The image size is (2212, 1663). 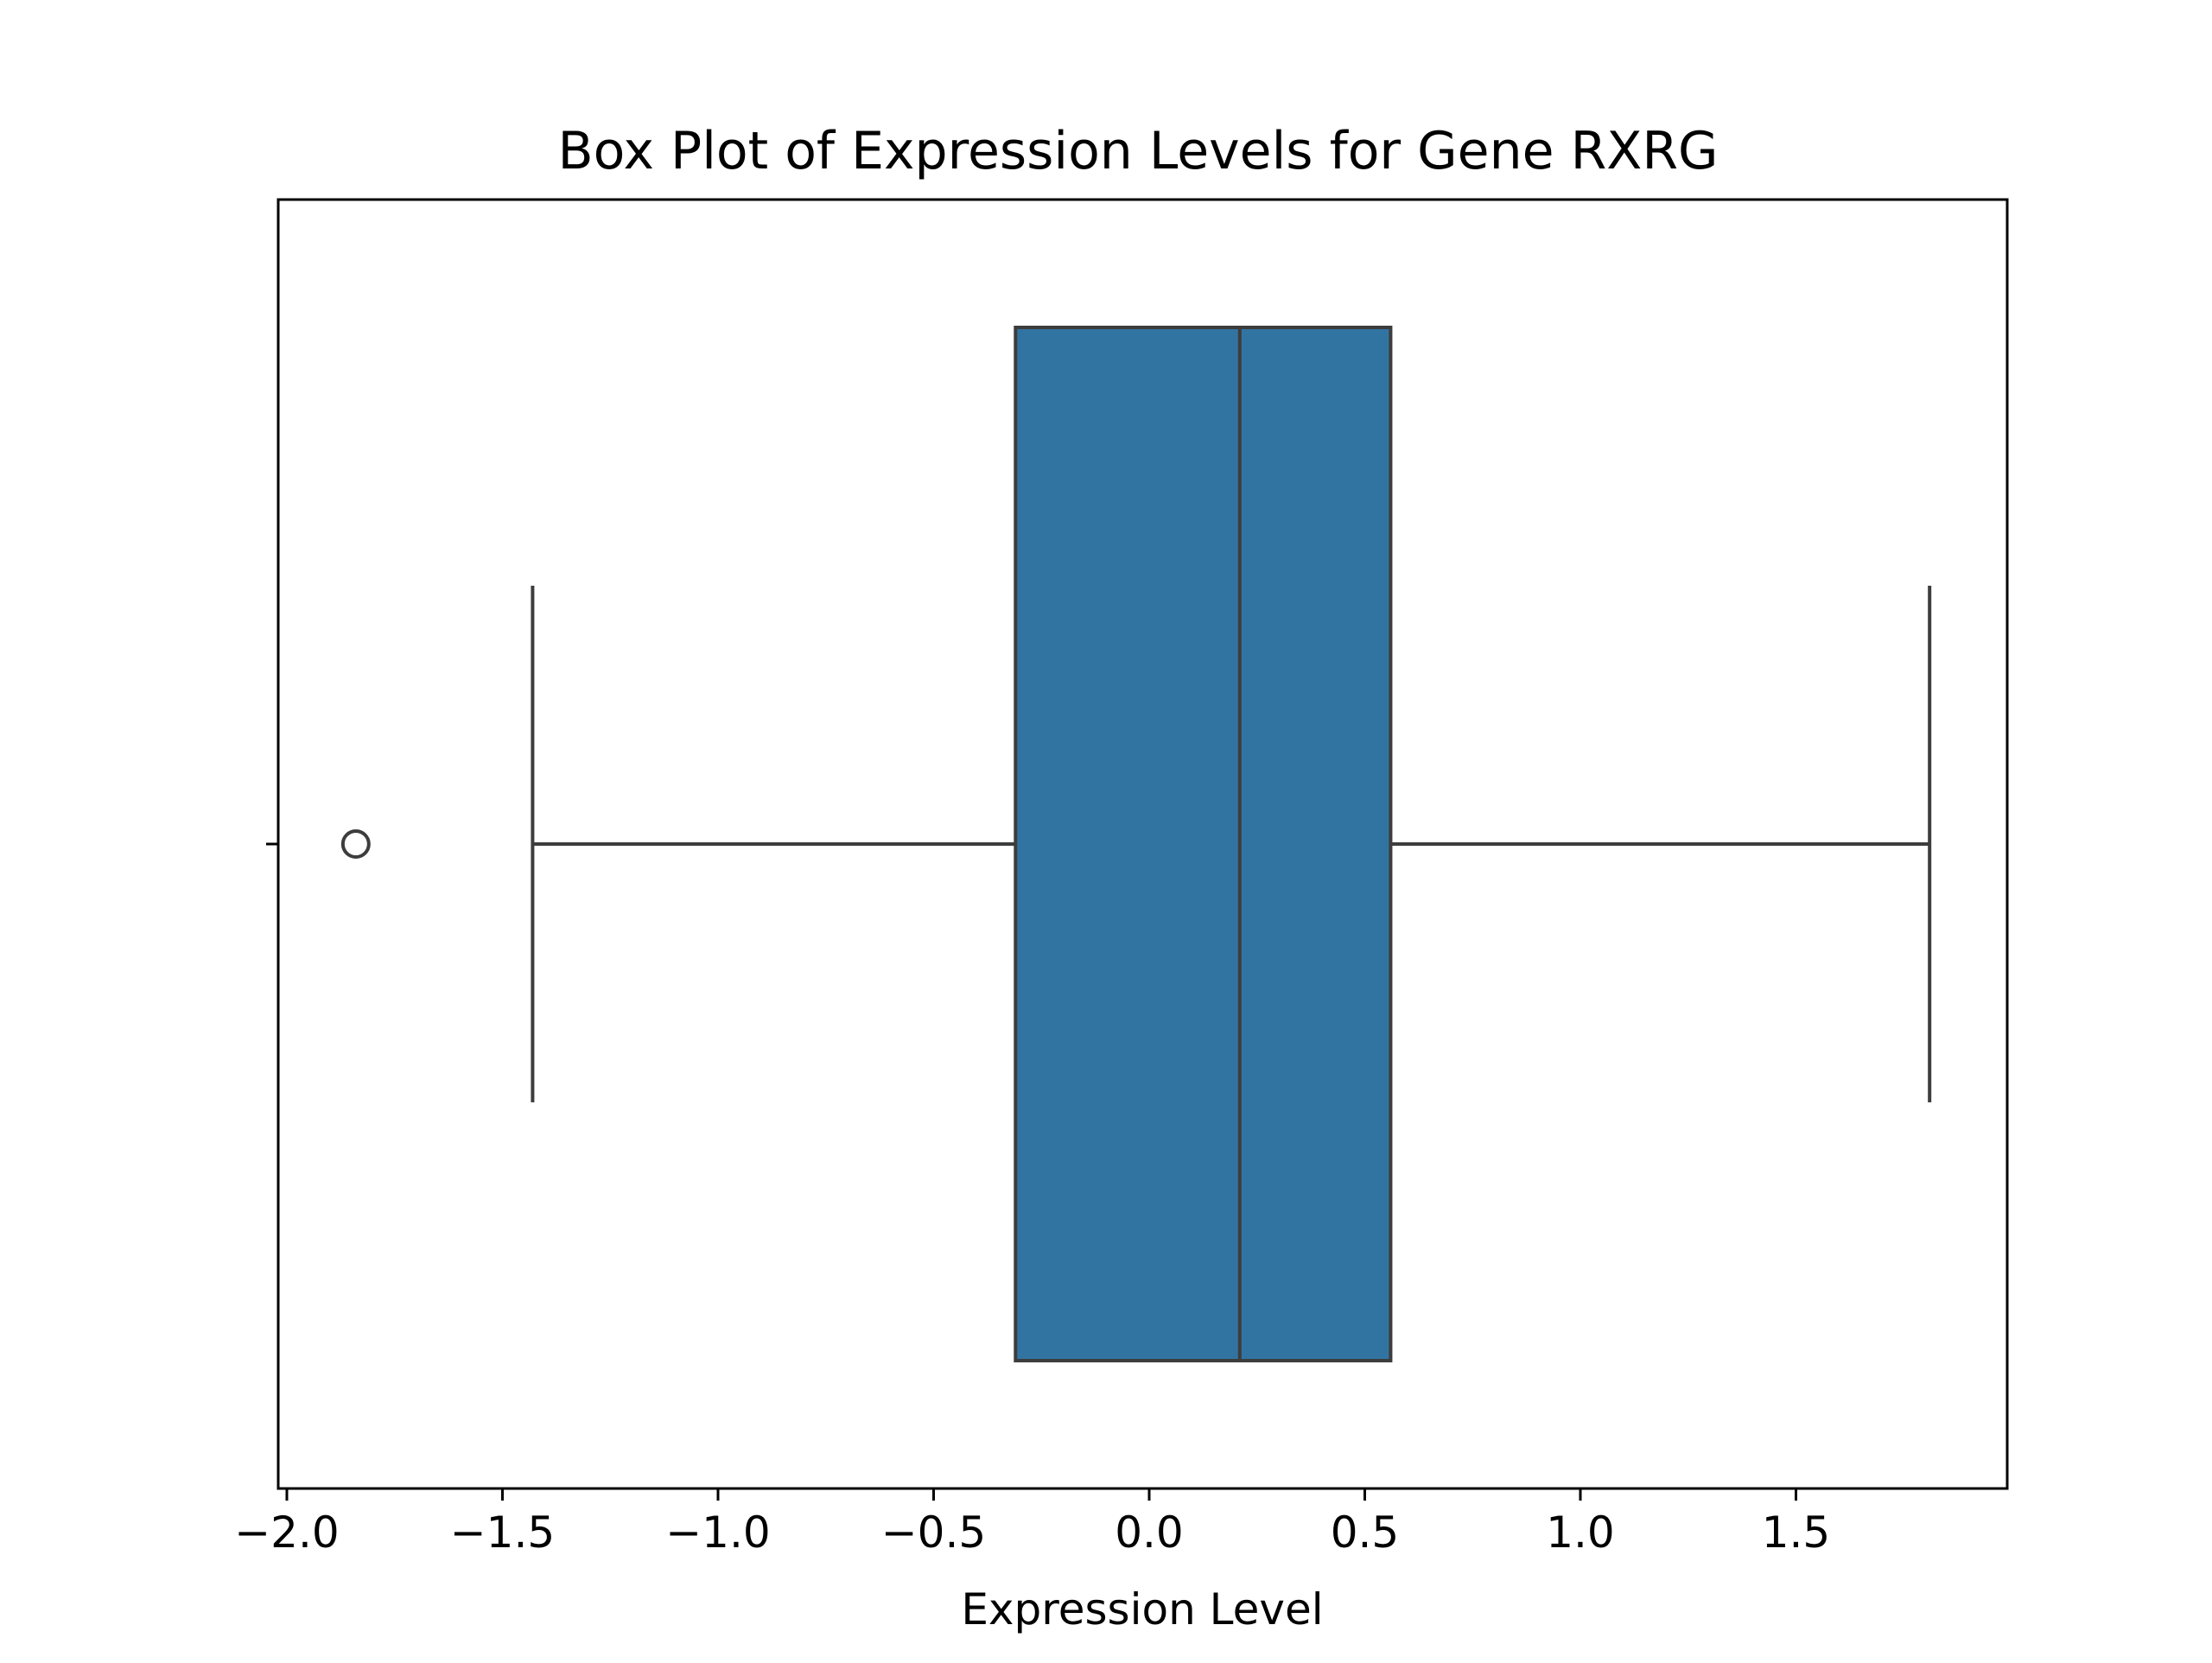 What do you see at coordinates (1580, 1533) in the screenshot?
I see `x-tick-label: 1.0` at bounding box center [1580, 1533].